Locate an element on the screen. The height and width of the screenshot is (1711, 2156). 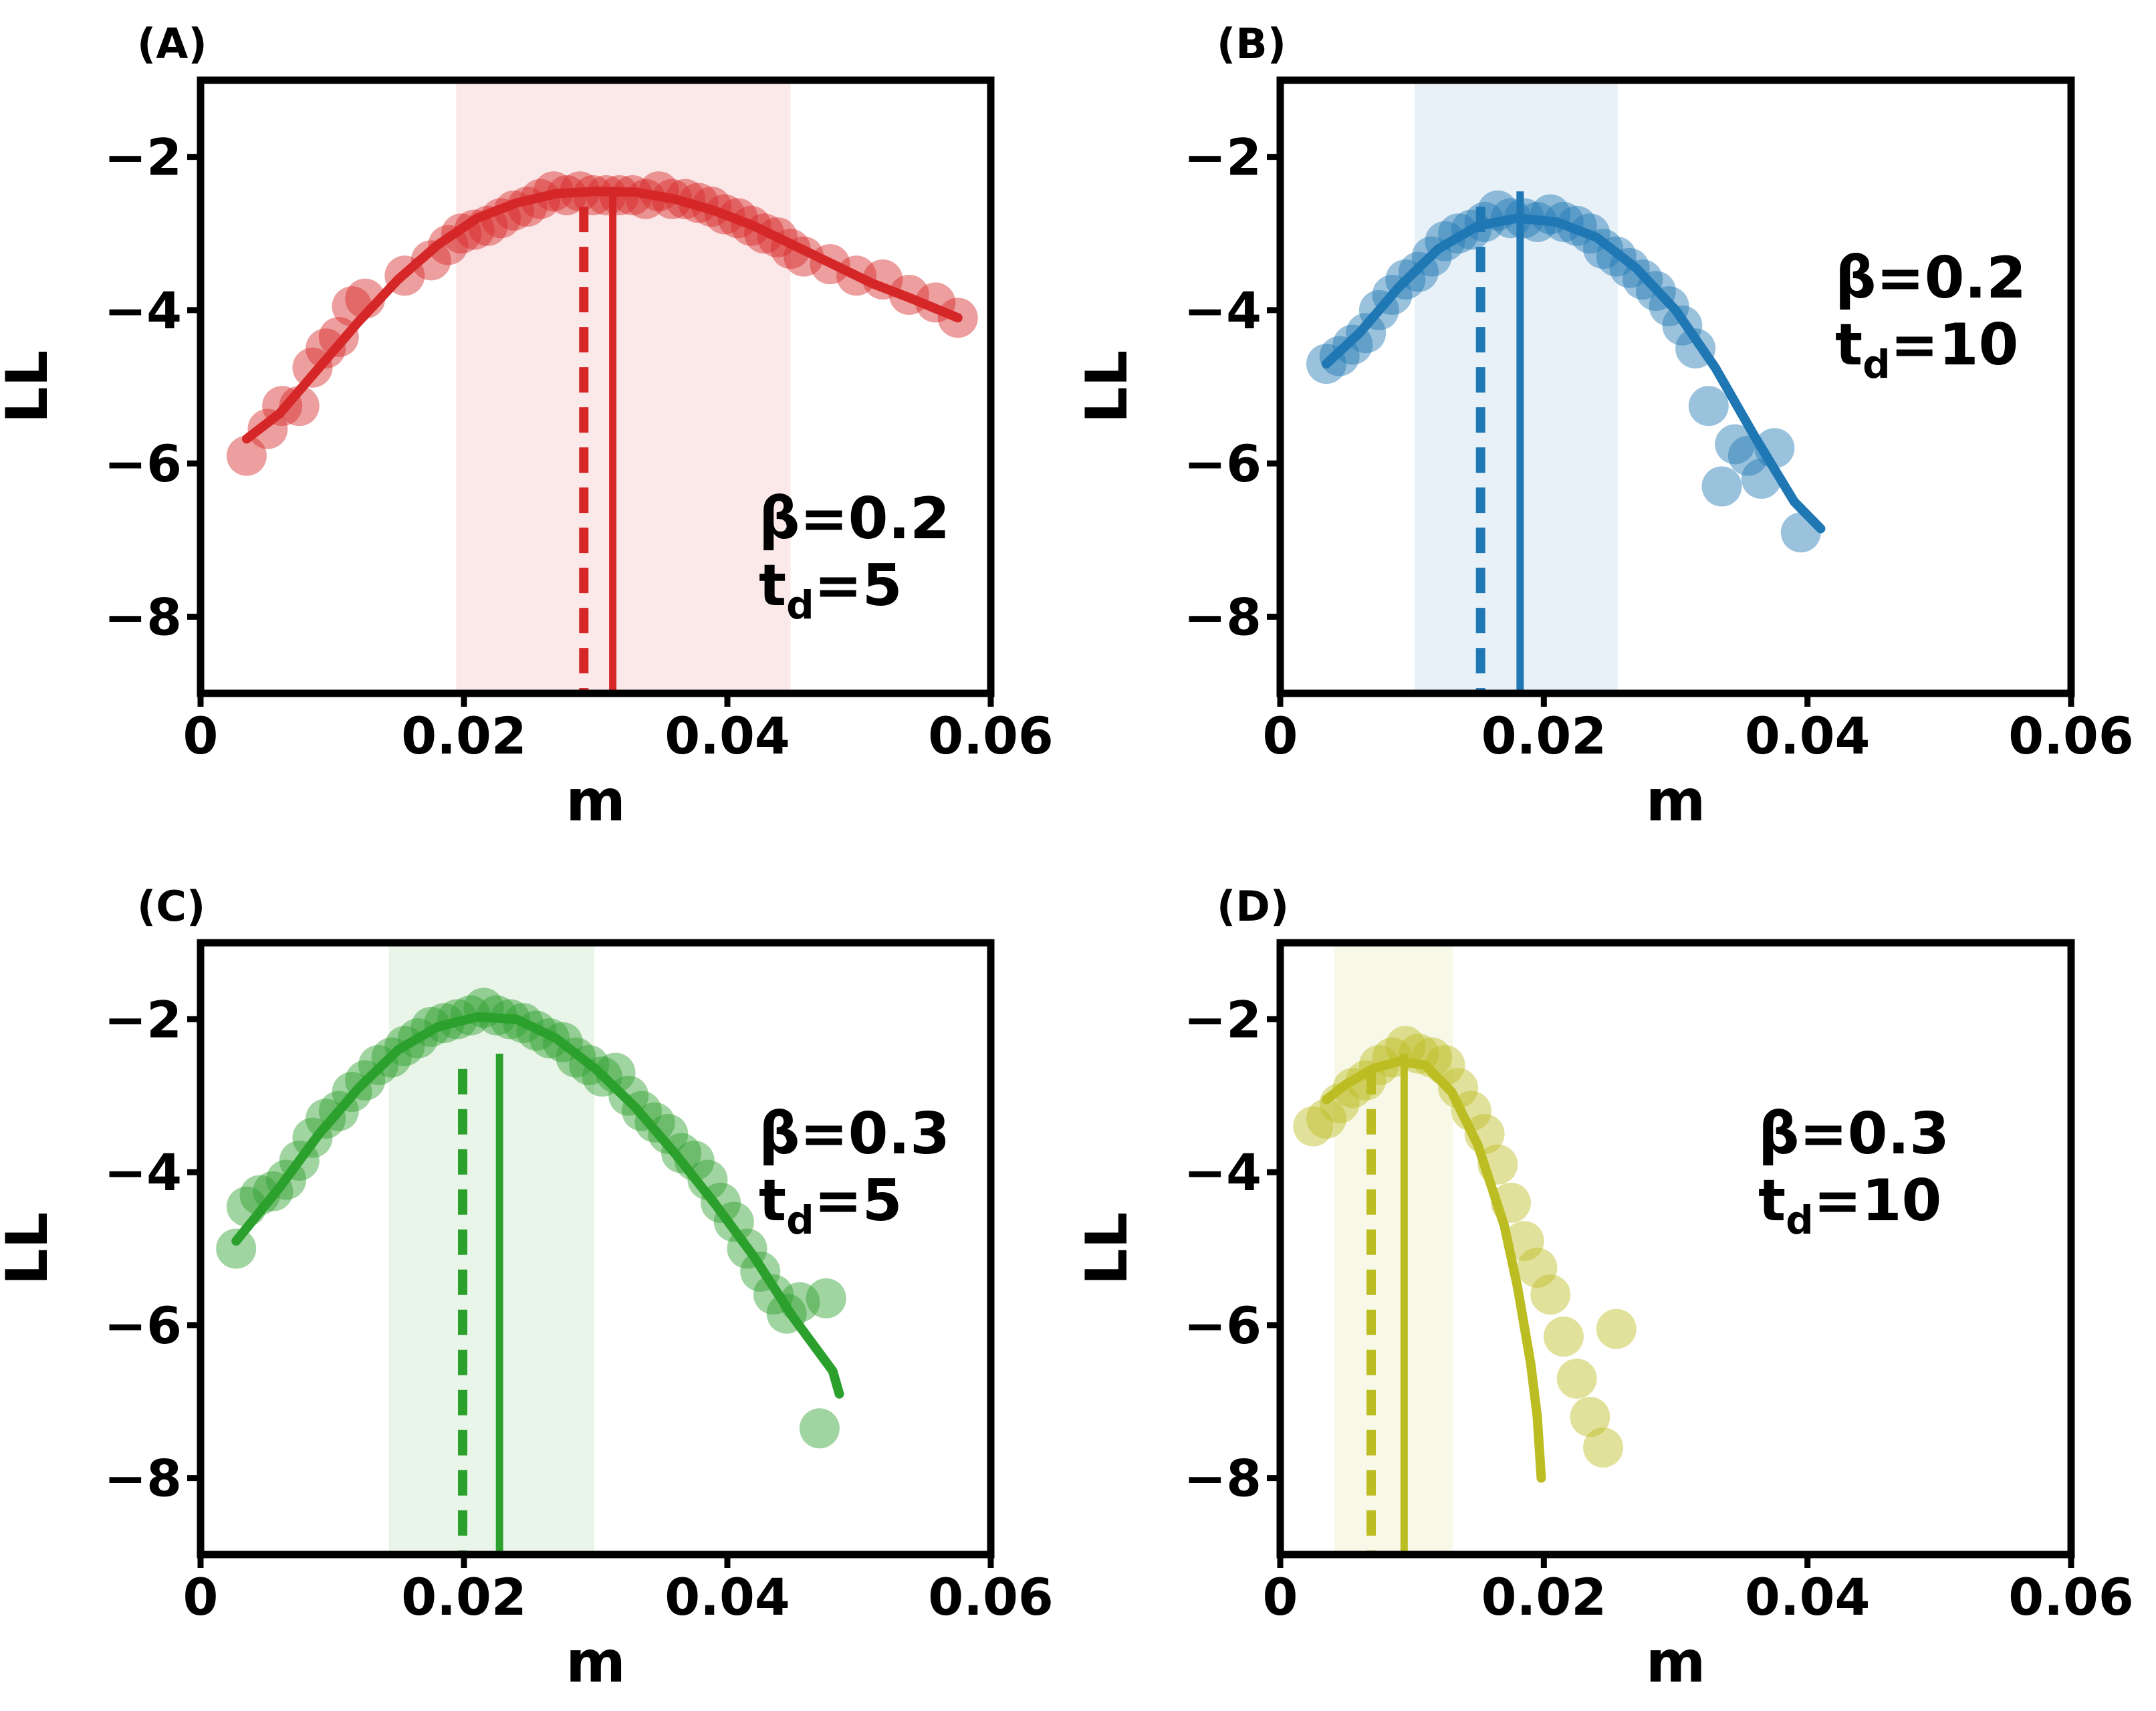
panel-label: (A) is located at coordinates (172, 43).